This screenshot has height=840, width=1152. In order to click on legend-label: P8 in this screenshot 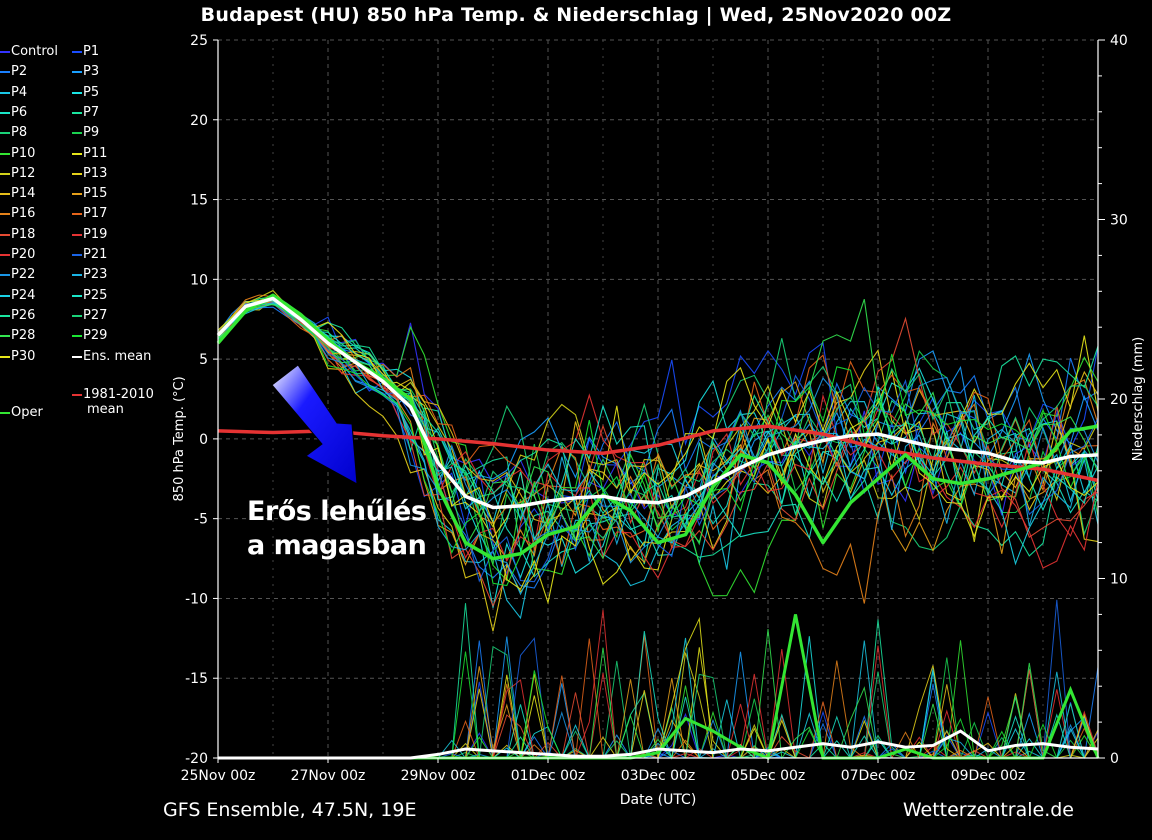, I will do `click(19, 133)`.